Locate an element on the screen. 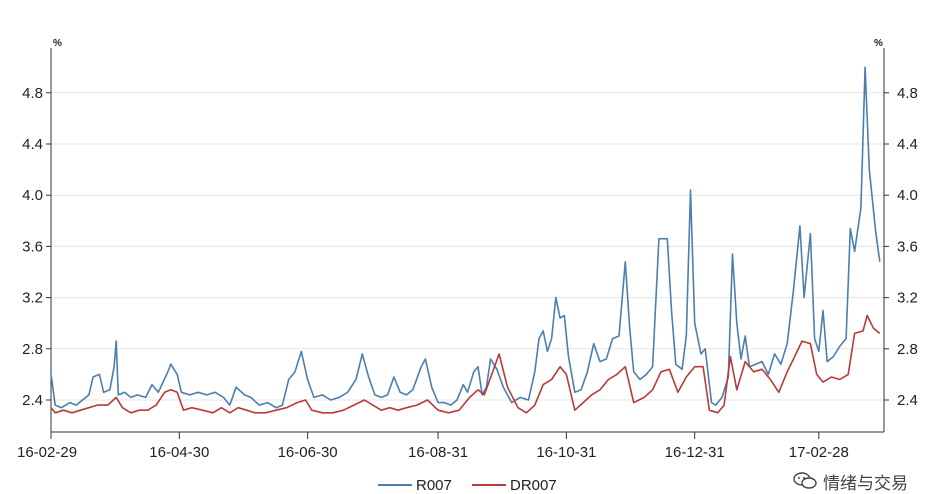  x-tick-label: 16-08-31 is located at coordinates (438, 452).